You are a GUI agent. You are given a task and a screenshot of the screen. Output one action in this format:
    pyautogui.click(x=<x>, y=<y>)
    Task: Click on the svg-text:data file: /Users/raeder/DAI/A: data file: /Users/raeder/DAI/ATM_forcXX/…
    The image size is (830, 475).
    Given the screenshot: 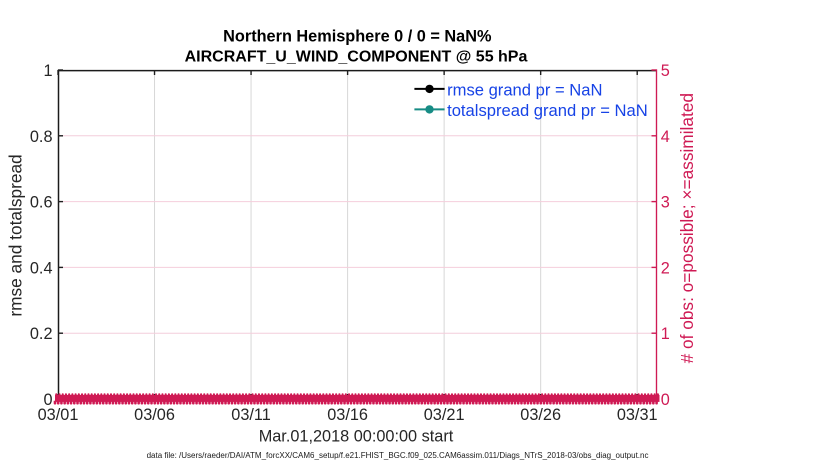 What is the action you would take?
    pyautogui.click(x=398, y=455)
    